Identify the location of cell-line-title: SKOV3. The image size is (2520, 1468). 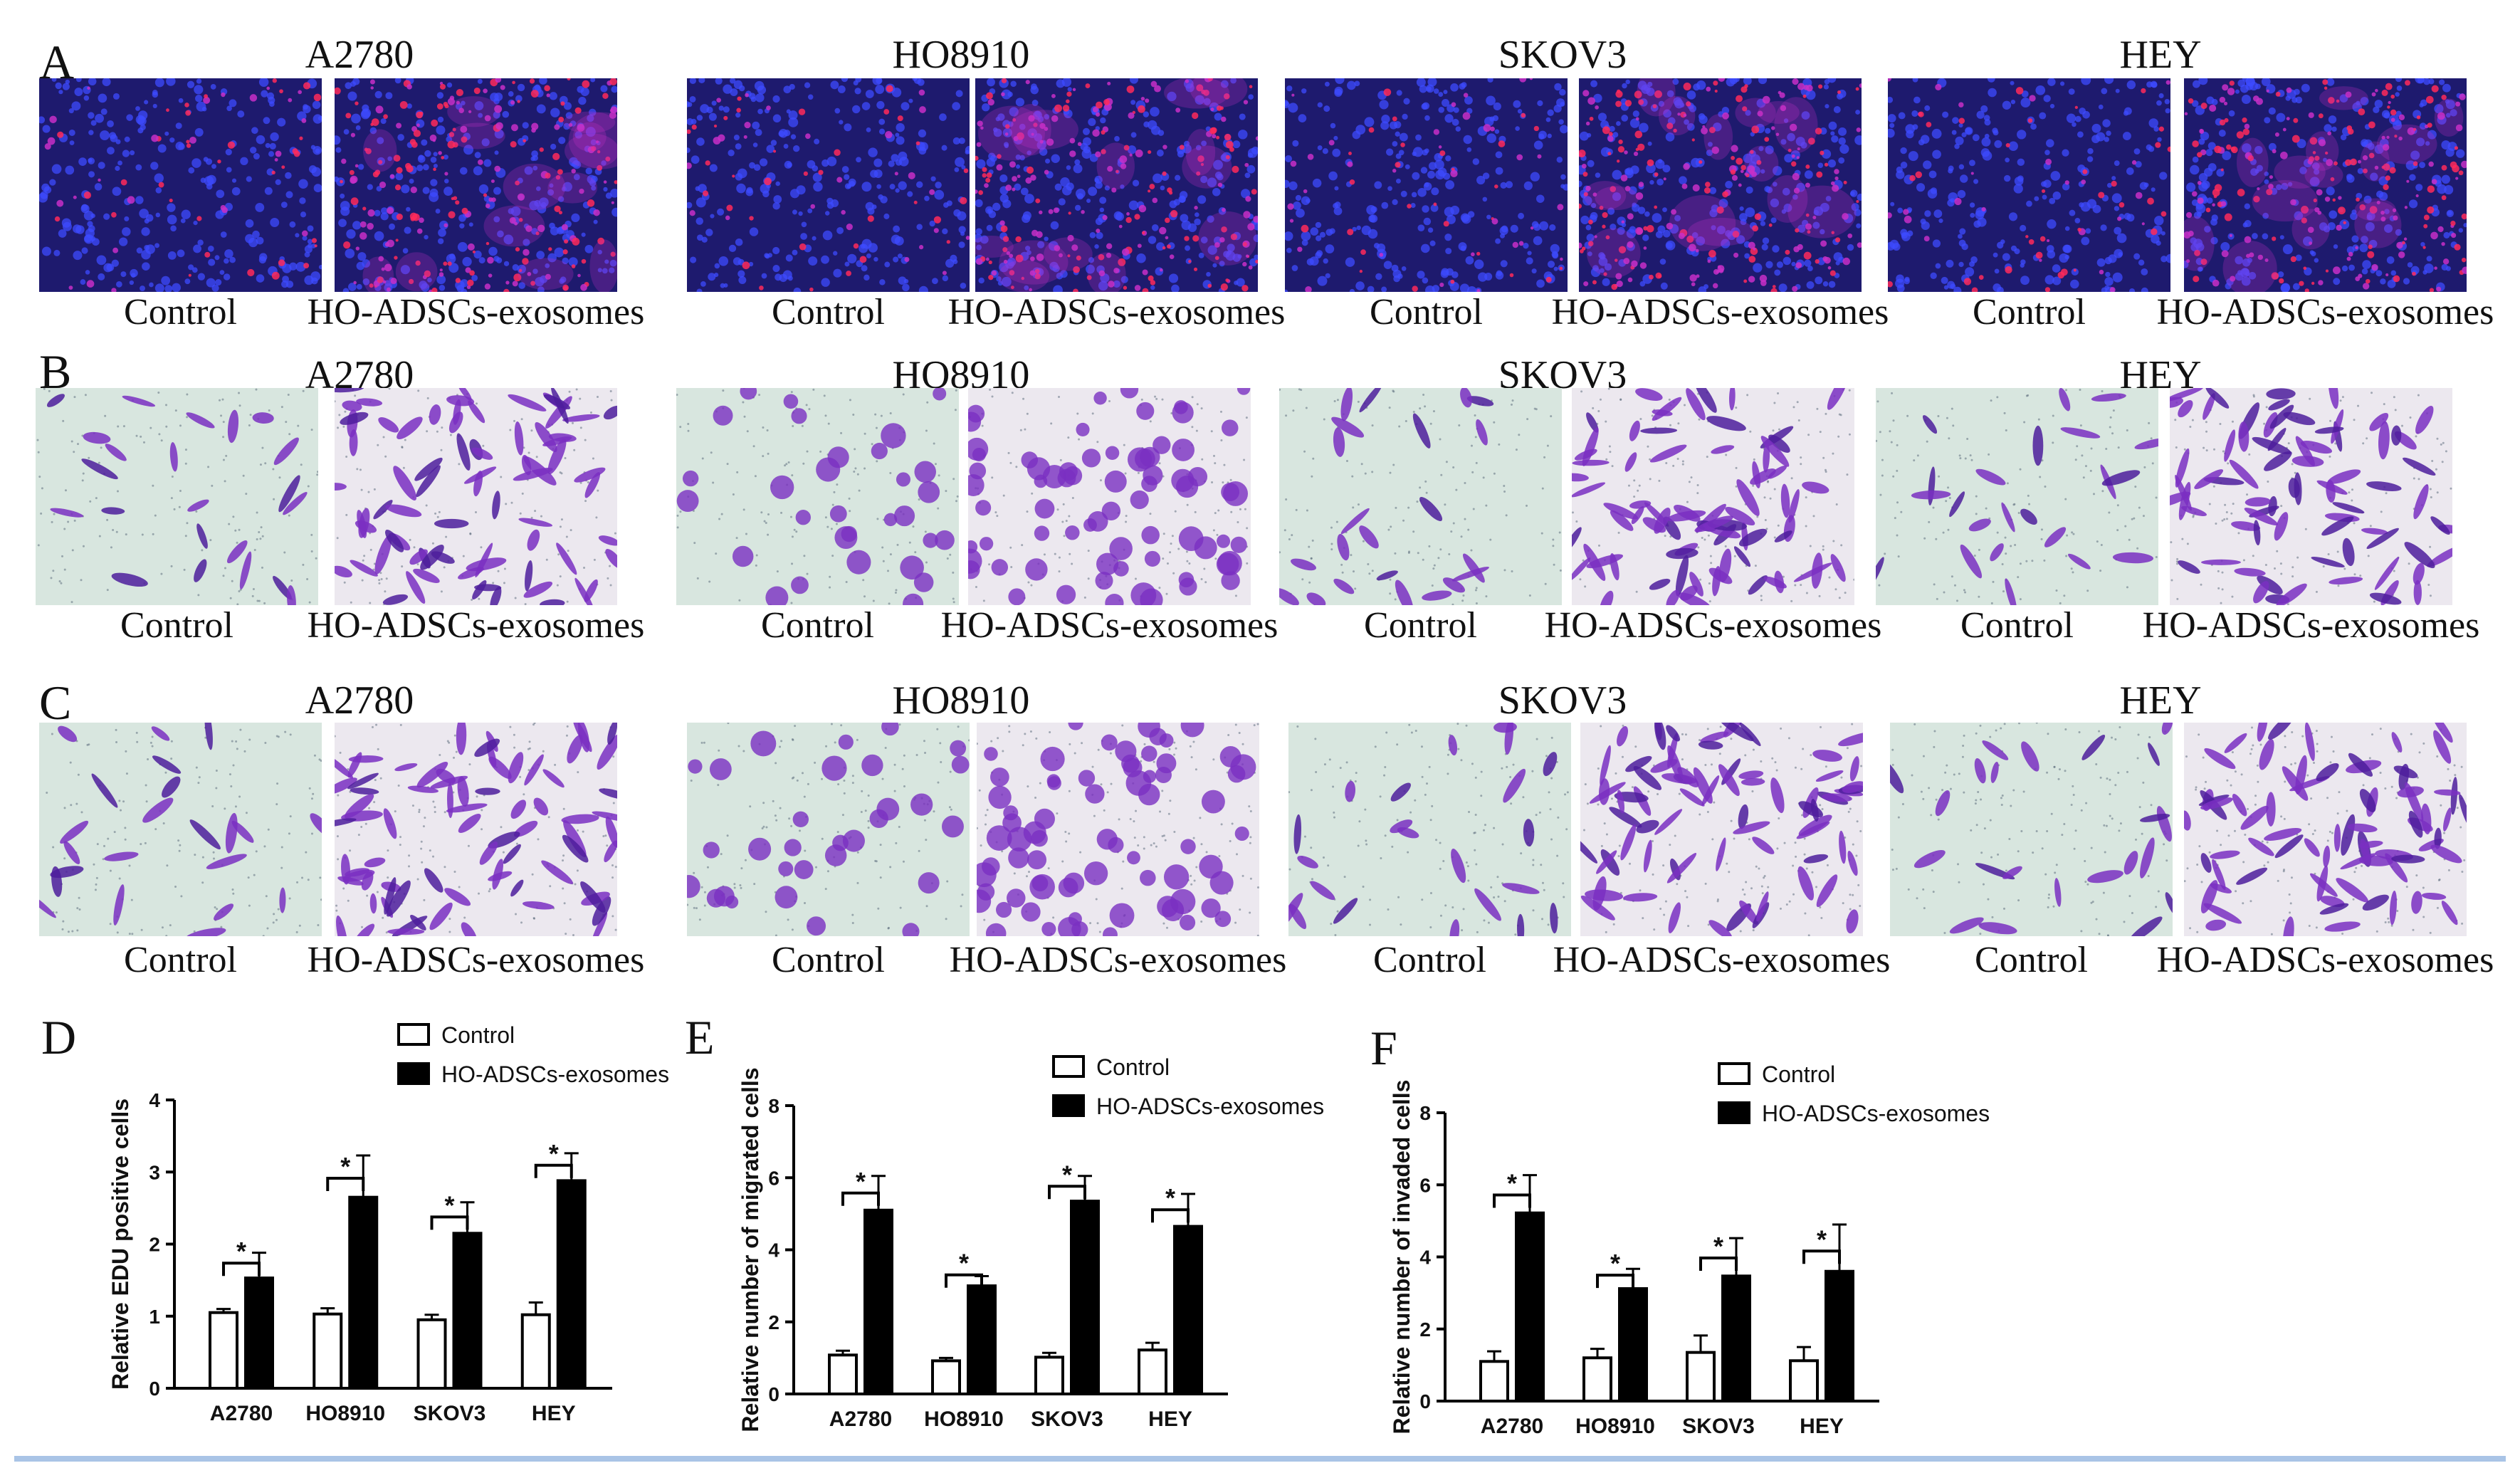
(1562, 55).